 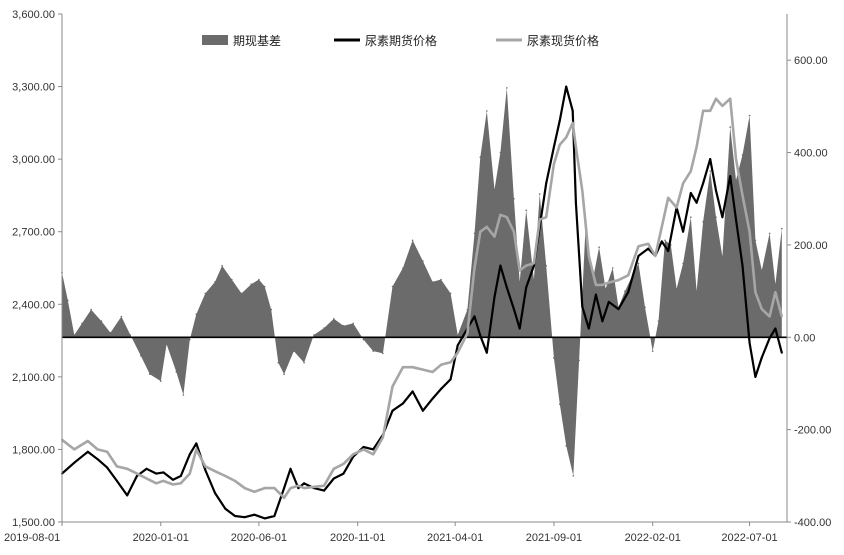 I want to click on legend-label: 尿素期货价格, so click(x=401, y=40).